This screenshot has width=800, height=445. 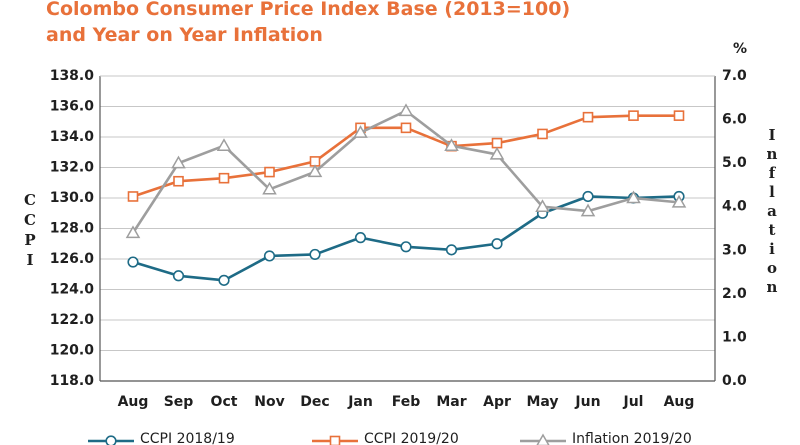 What do you see at coordinates (451, 402) in the screenshot?
I see `x-tick-label: Mar` at bounding box center [451, 402].